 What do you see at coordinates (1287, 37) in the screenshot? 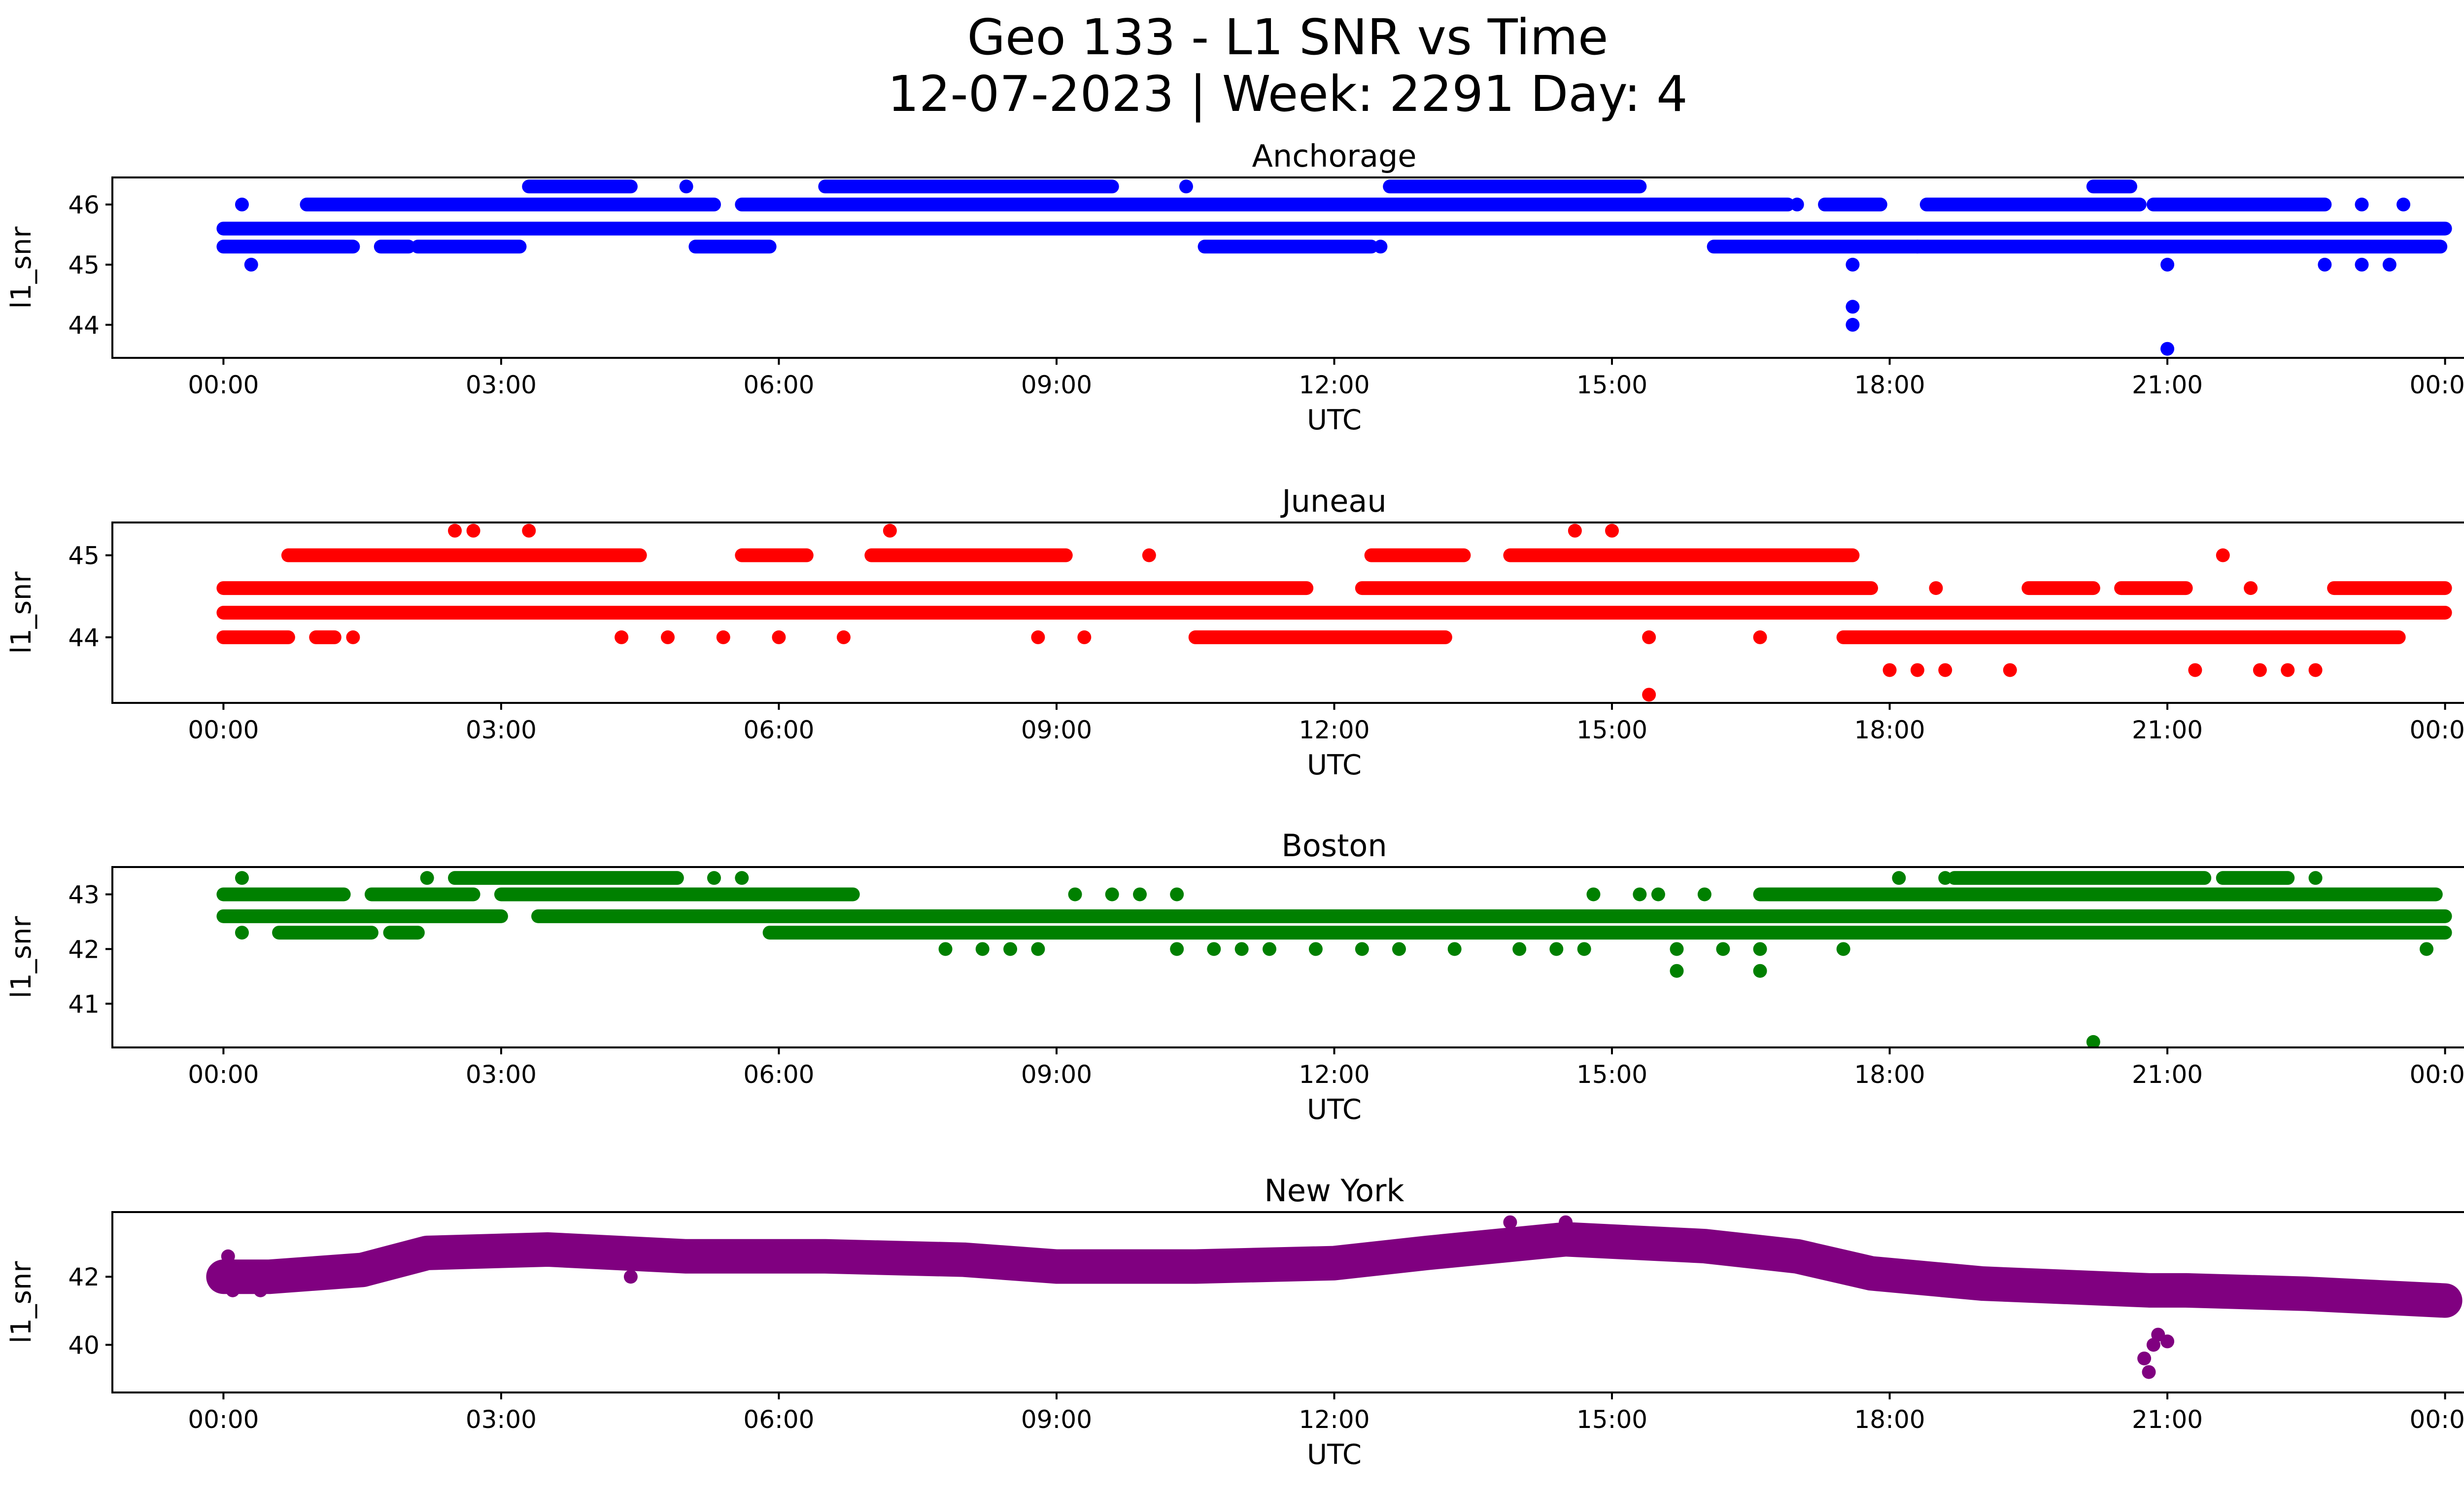
I see `figure-title-line-1: Geo 133 - L1 SNR vs Time` at bounding box center [1287, 37].